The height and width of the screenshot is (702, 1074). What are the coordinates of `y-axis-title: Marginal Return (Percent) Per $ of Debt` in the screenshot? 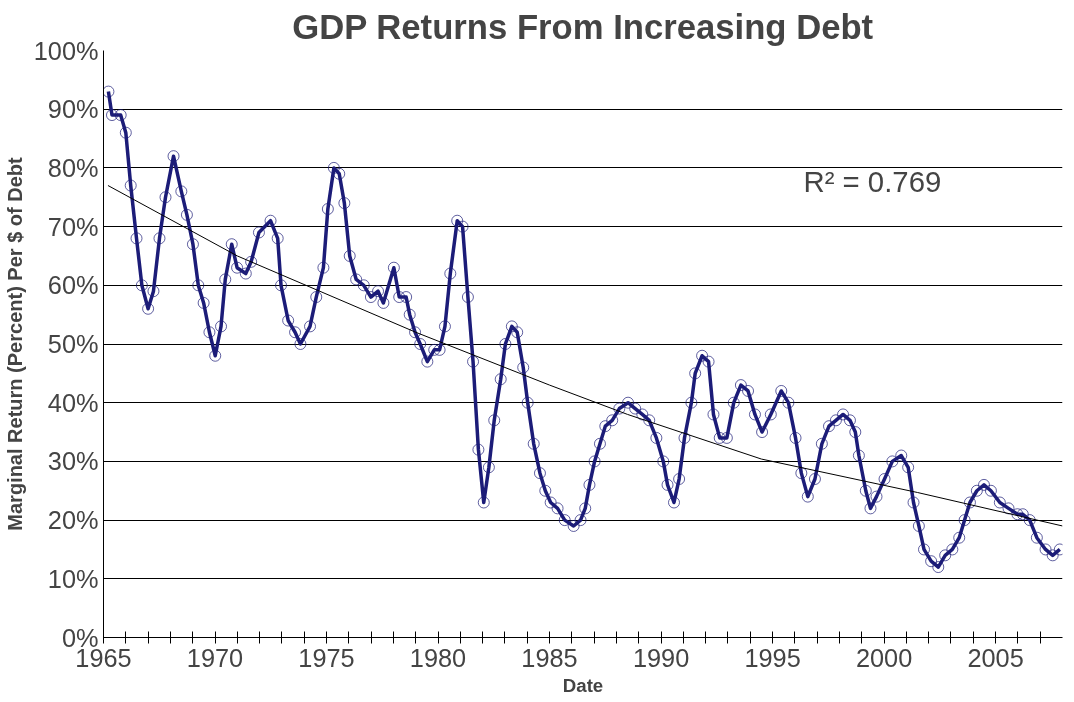 It's located at (14, 343).